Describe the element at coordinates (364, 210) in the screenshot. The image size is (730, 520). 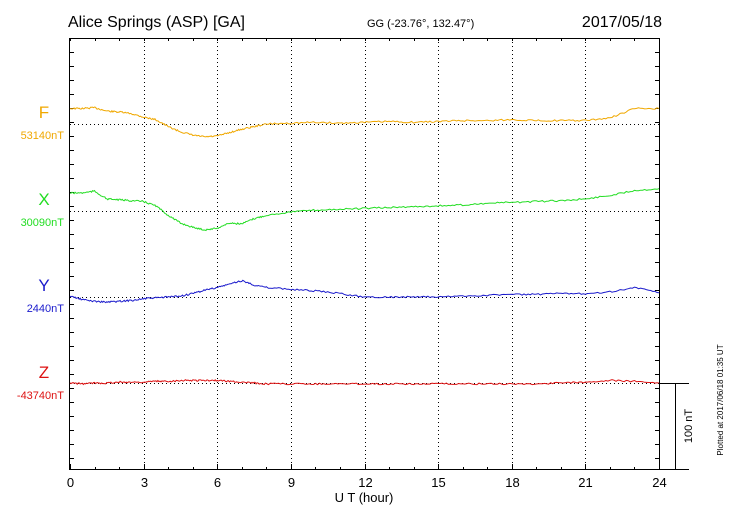
I see `series-line-x` at that location.